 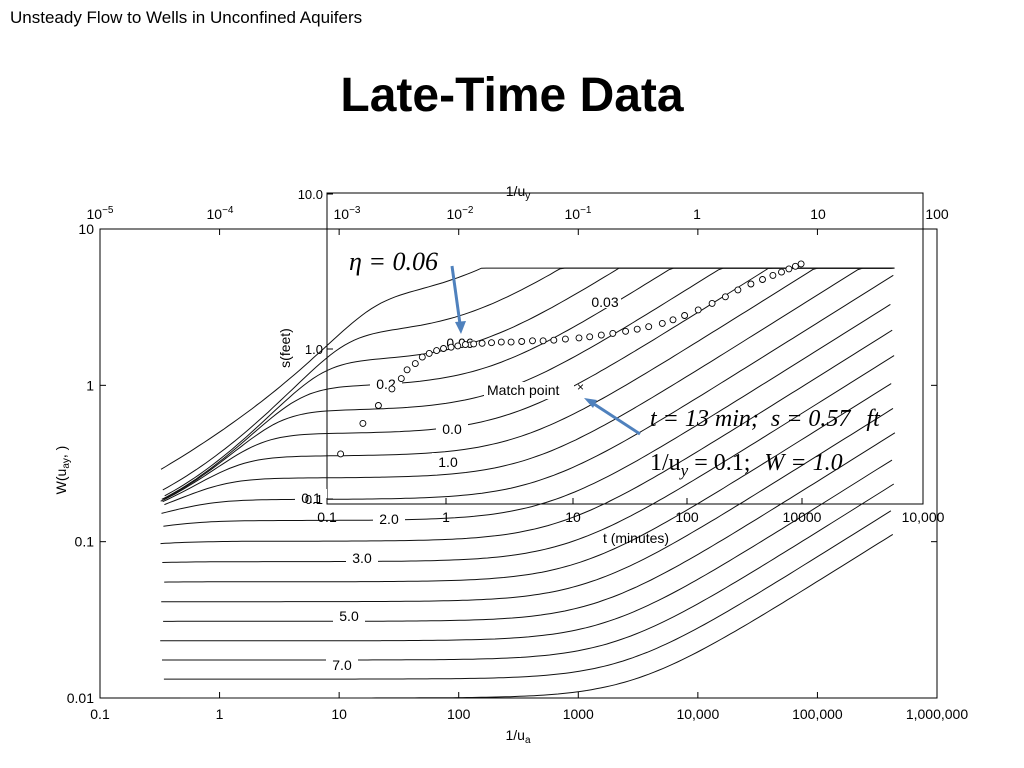 What do you see at coordinates (85, 542) in the screenshot?
I see `main-y-tick-label: 0.1` at bounding box center [85, 542].